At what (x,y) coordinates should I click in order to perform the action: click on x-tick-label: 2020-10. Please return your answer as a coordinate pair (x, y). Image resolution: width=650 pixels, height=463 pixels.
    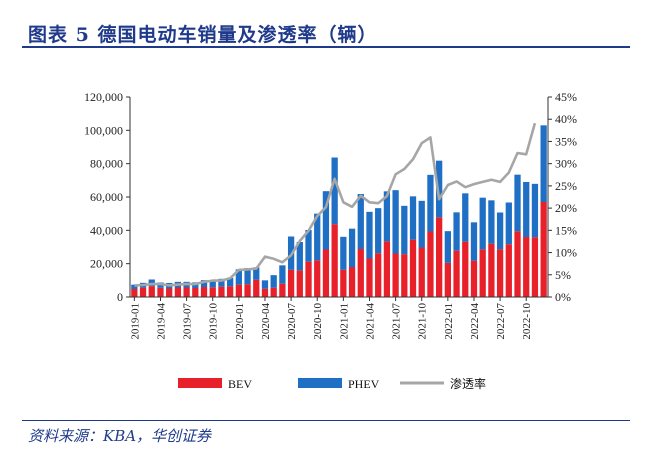
    Looking at the image, I should click on (318, 321).